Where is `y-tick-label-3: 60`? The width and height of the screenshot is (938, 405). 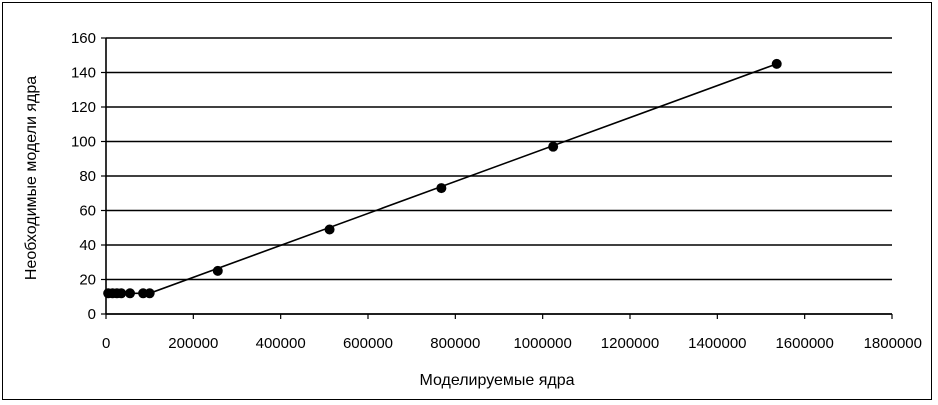
y-tick-label-3: 60 is located at coordinates (87, 211).